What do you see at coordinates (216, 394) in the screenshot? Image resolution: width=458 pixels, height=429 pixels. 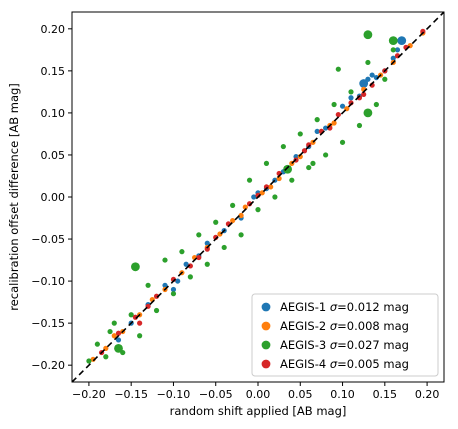 I see `x-tick-label: −0.05` at bounding box center [216, 394].